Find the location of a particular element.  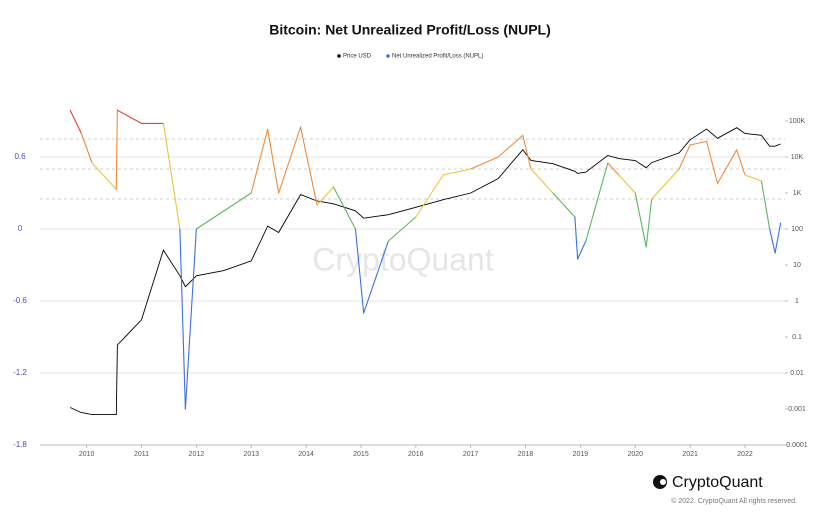

x-tick-label: 2011 is located at coordinates (141, 454).